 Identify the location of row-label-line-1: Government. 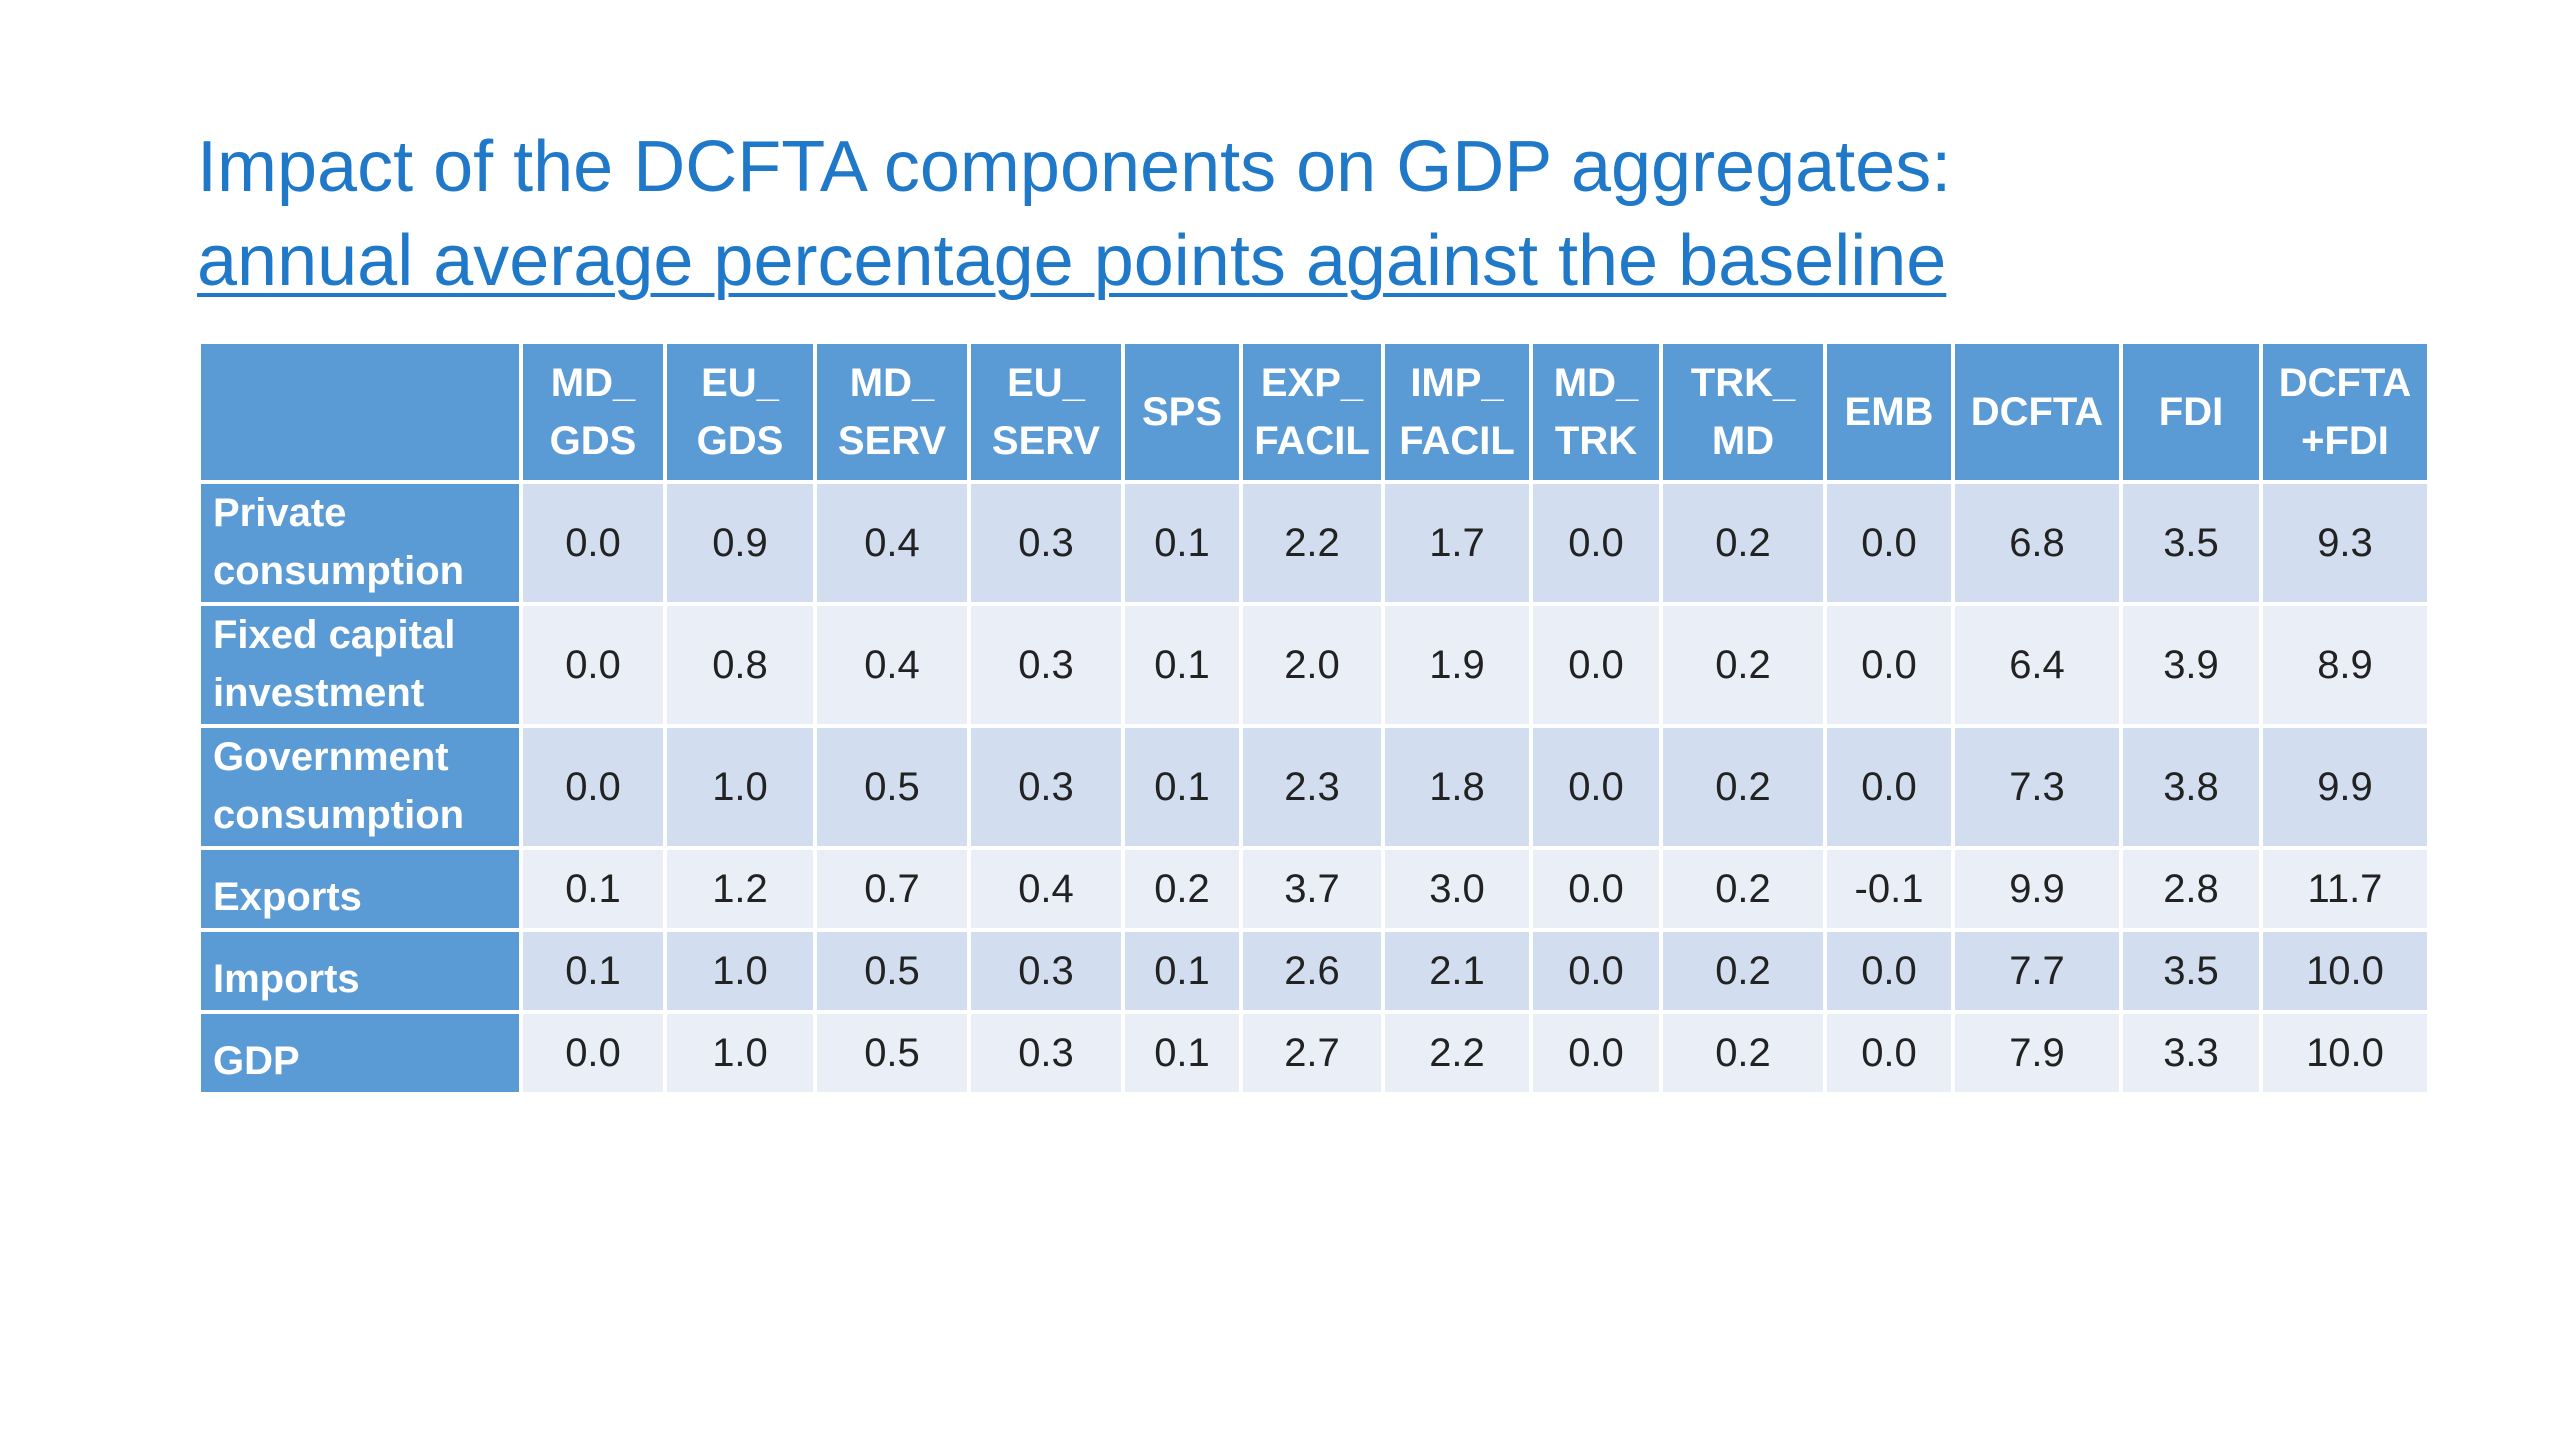
(331, 757).